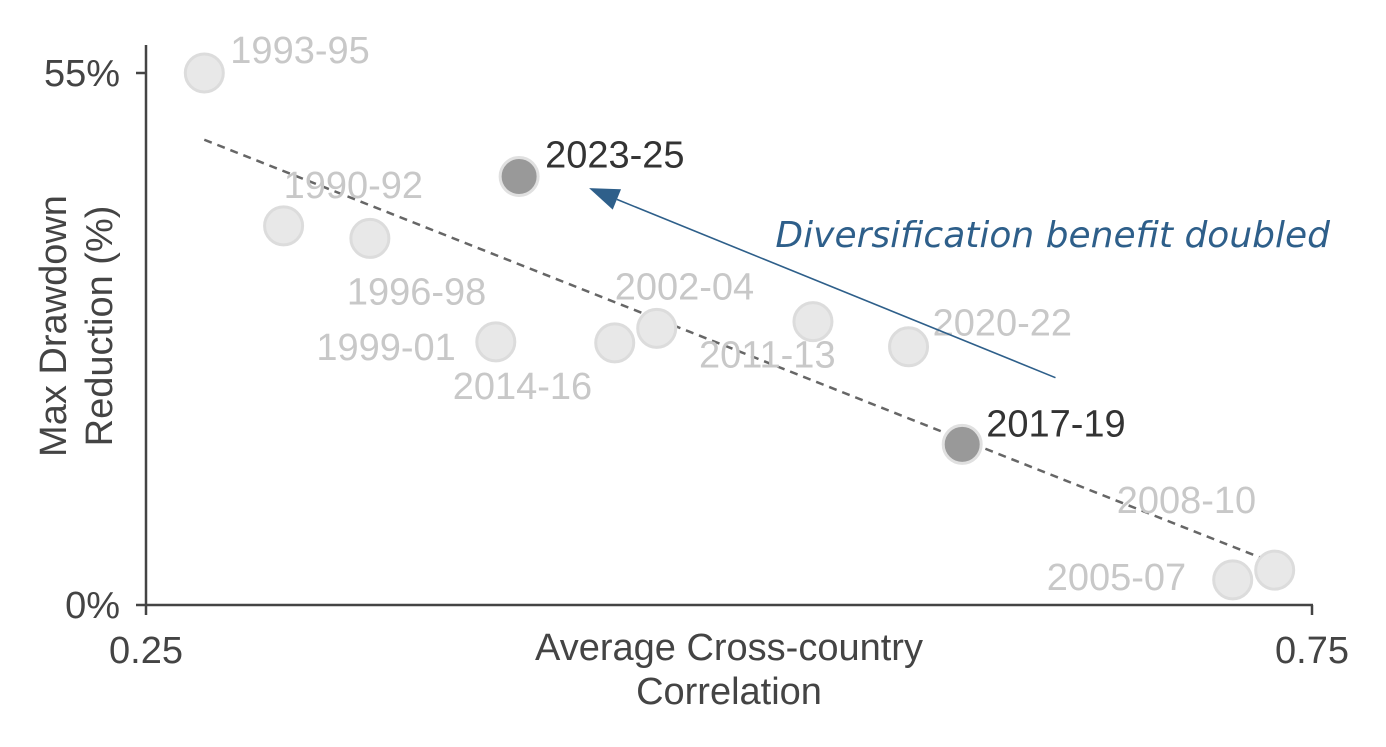  What do you see at coordinates (1002, 324) in the screenshot?
I see `point-label-2020-22: 2020-22` at bounding box center [1002, 324].